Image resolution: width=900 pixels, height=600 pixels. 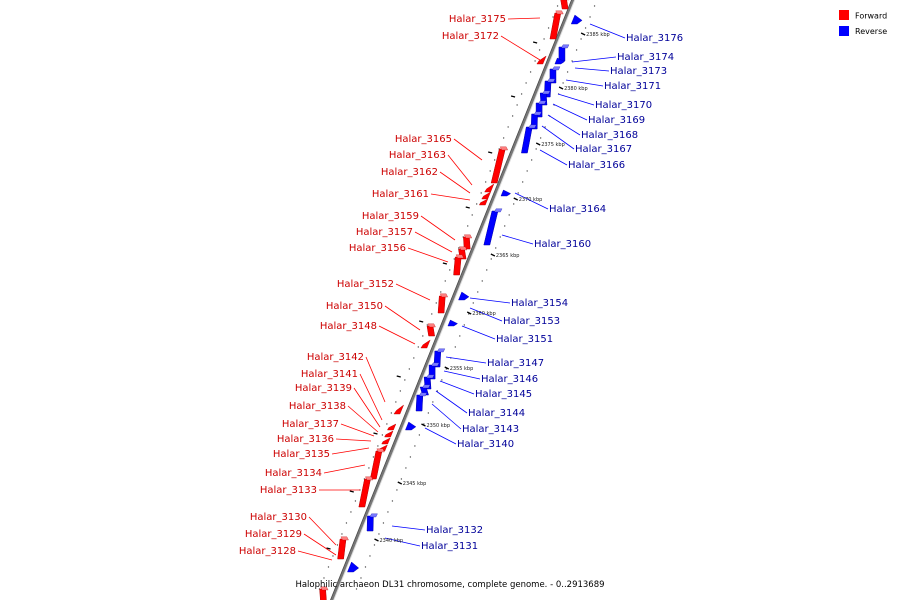 I want to click on legend-forward-swatch, so click(x=844, y=15).